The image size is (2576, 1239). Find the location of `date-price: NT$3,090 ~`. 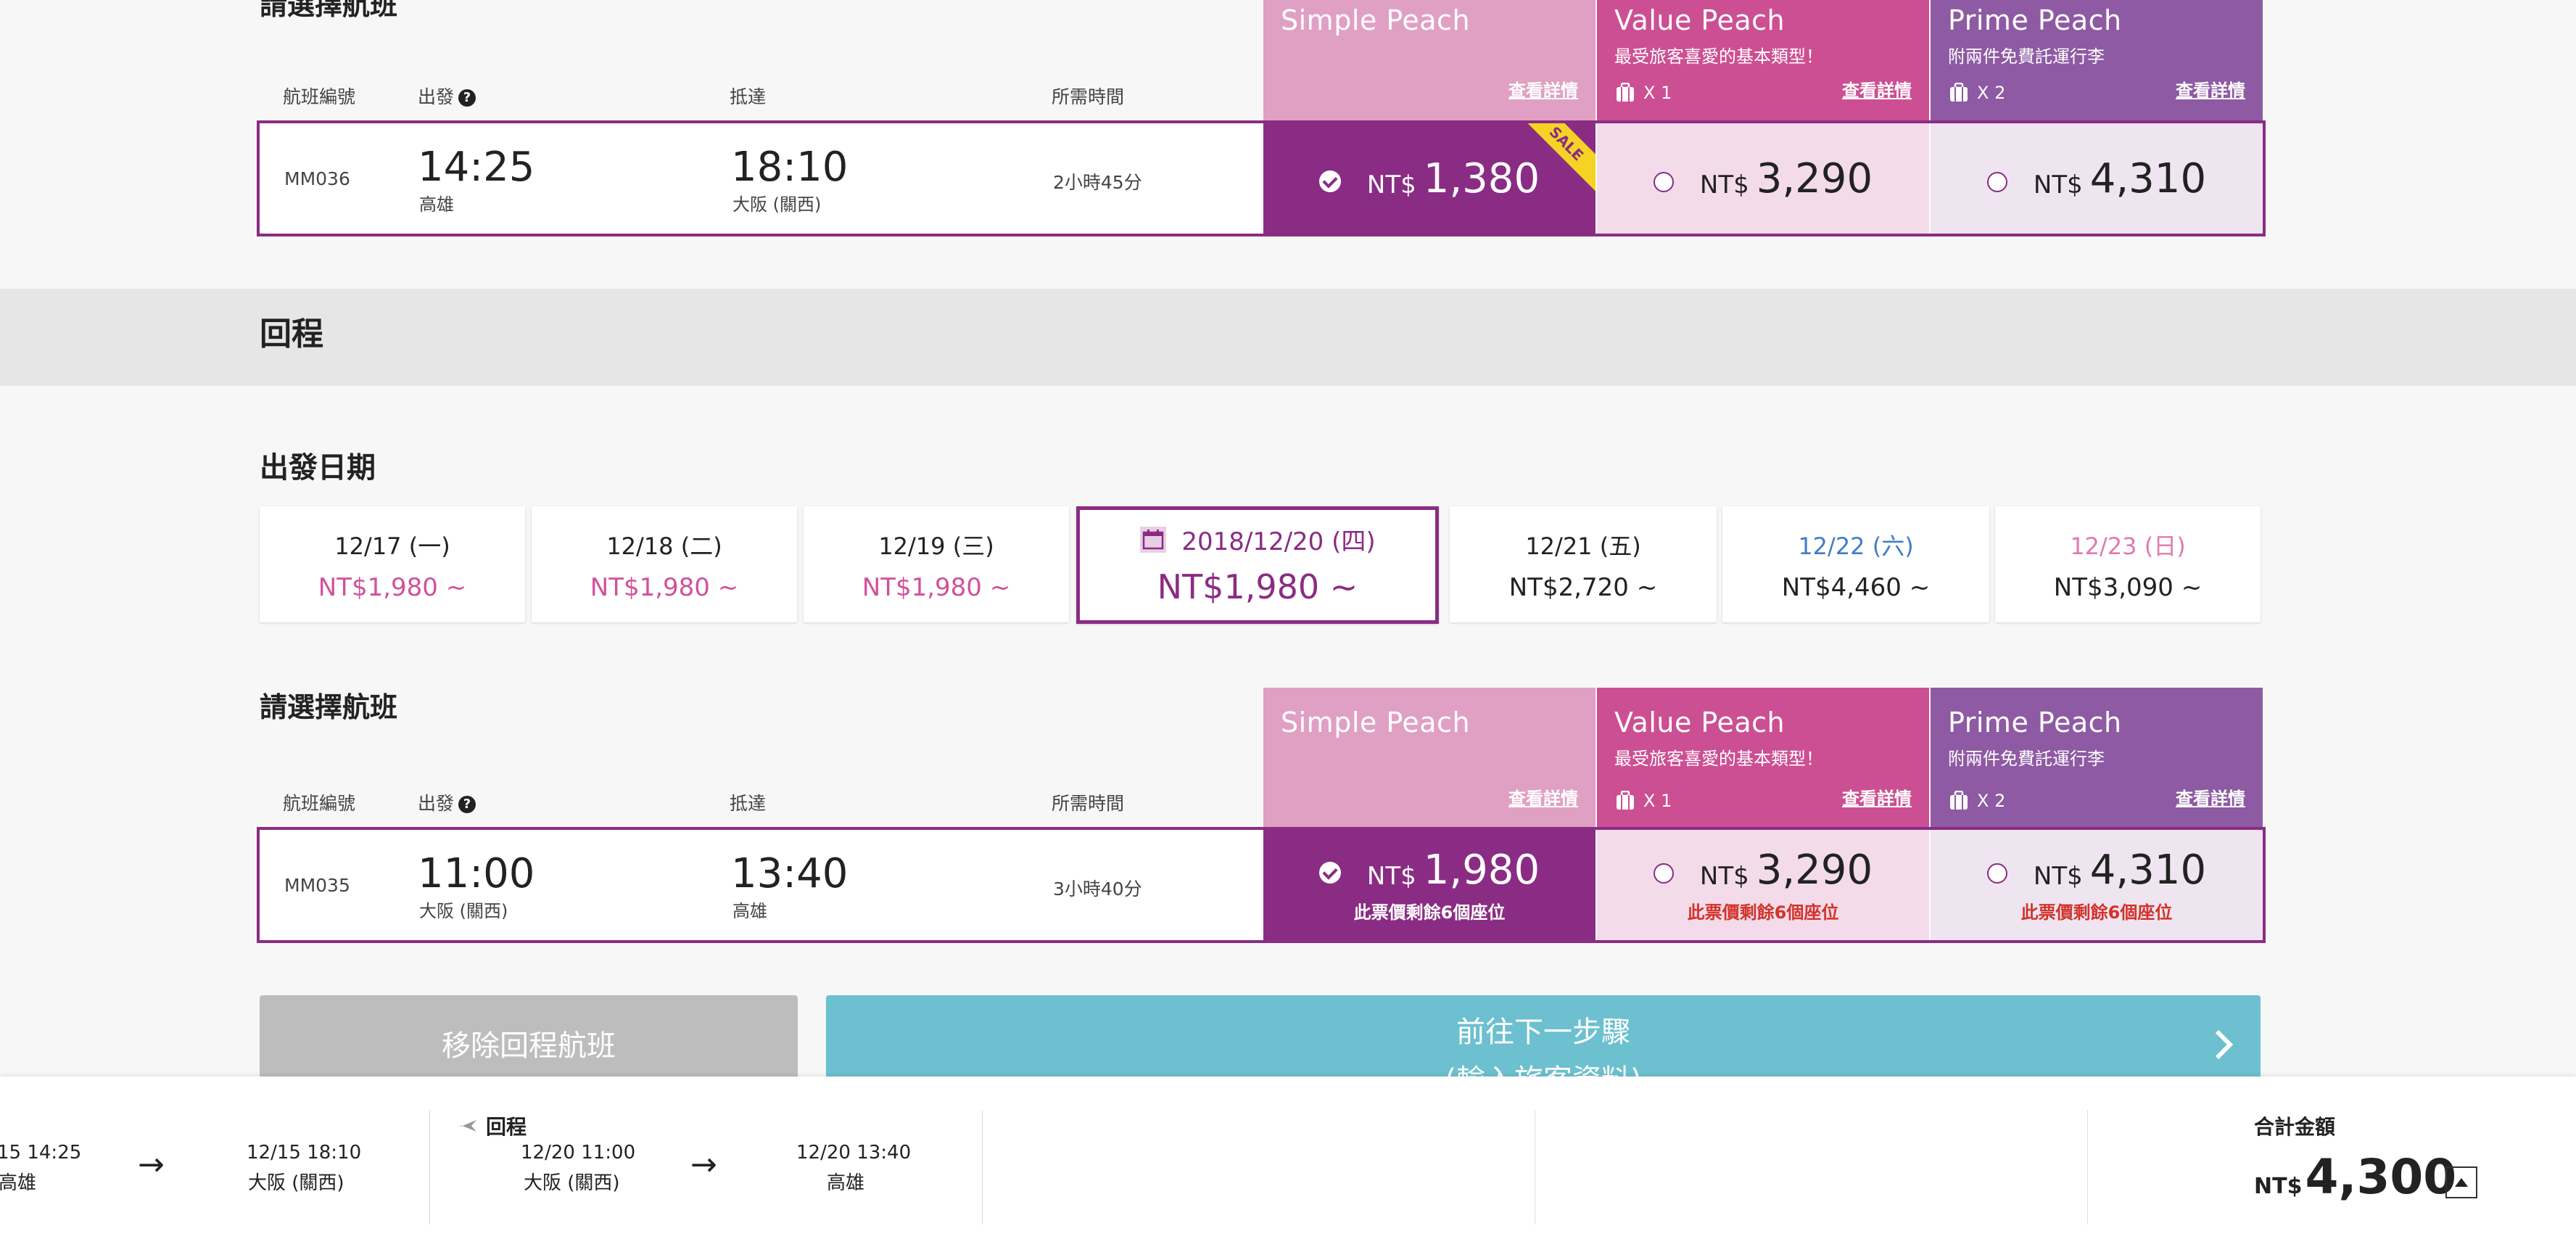

date-price: NT$3,090 ~ is located at coordinates (2128, 587).